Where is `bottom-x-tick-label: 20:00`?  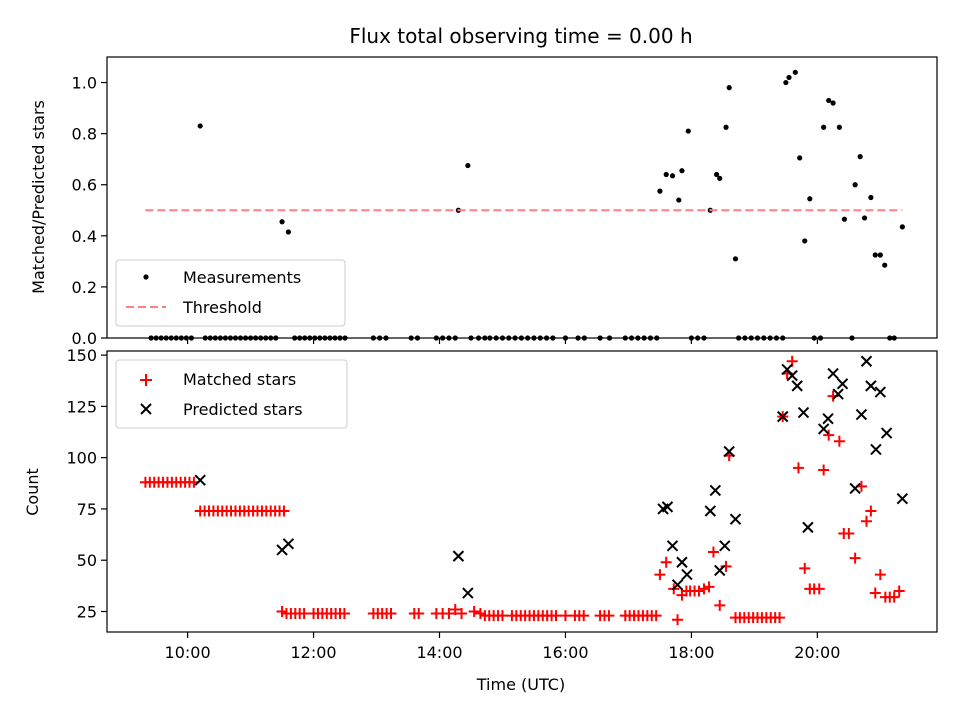
bottom-x-tick-label: 20:00 is located at coordinates (817, 652).